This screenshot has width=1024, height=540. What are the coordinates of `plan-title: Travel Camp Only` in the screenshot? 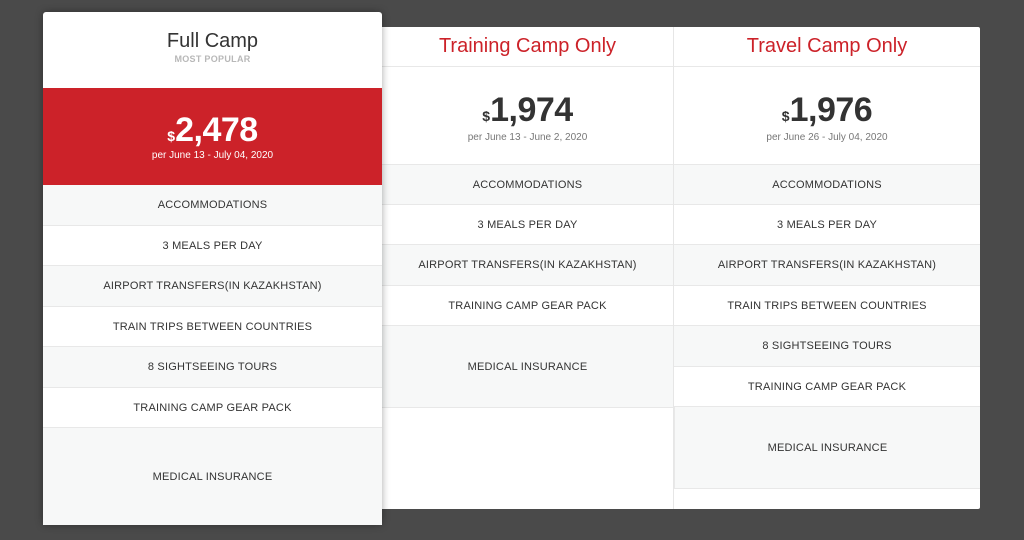 It's located at (827, 46).